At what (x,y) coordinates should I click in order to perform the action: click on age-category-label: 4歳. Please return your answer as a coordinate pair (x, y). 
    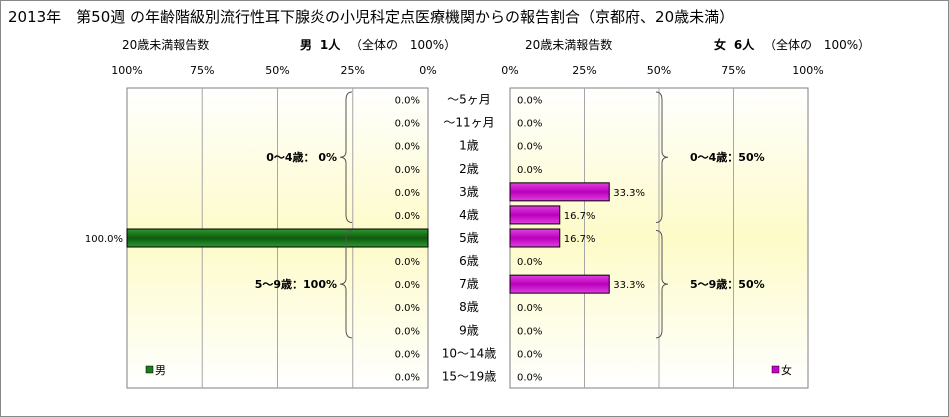
    Looking at the image, I should click on (469, 215).